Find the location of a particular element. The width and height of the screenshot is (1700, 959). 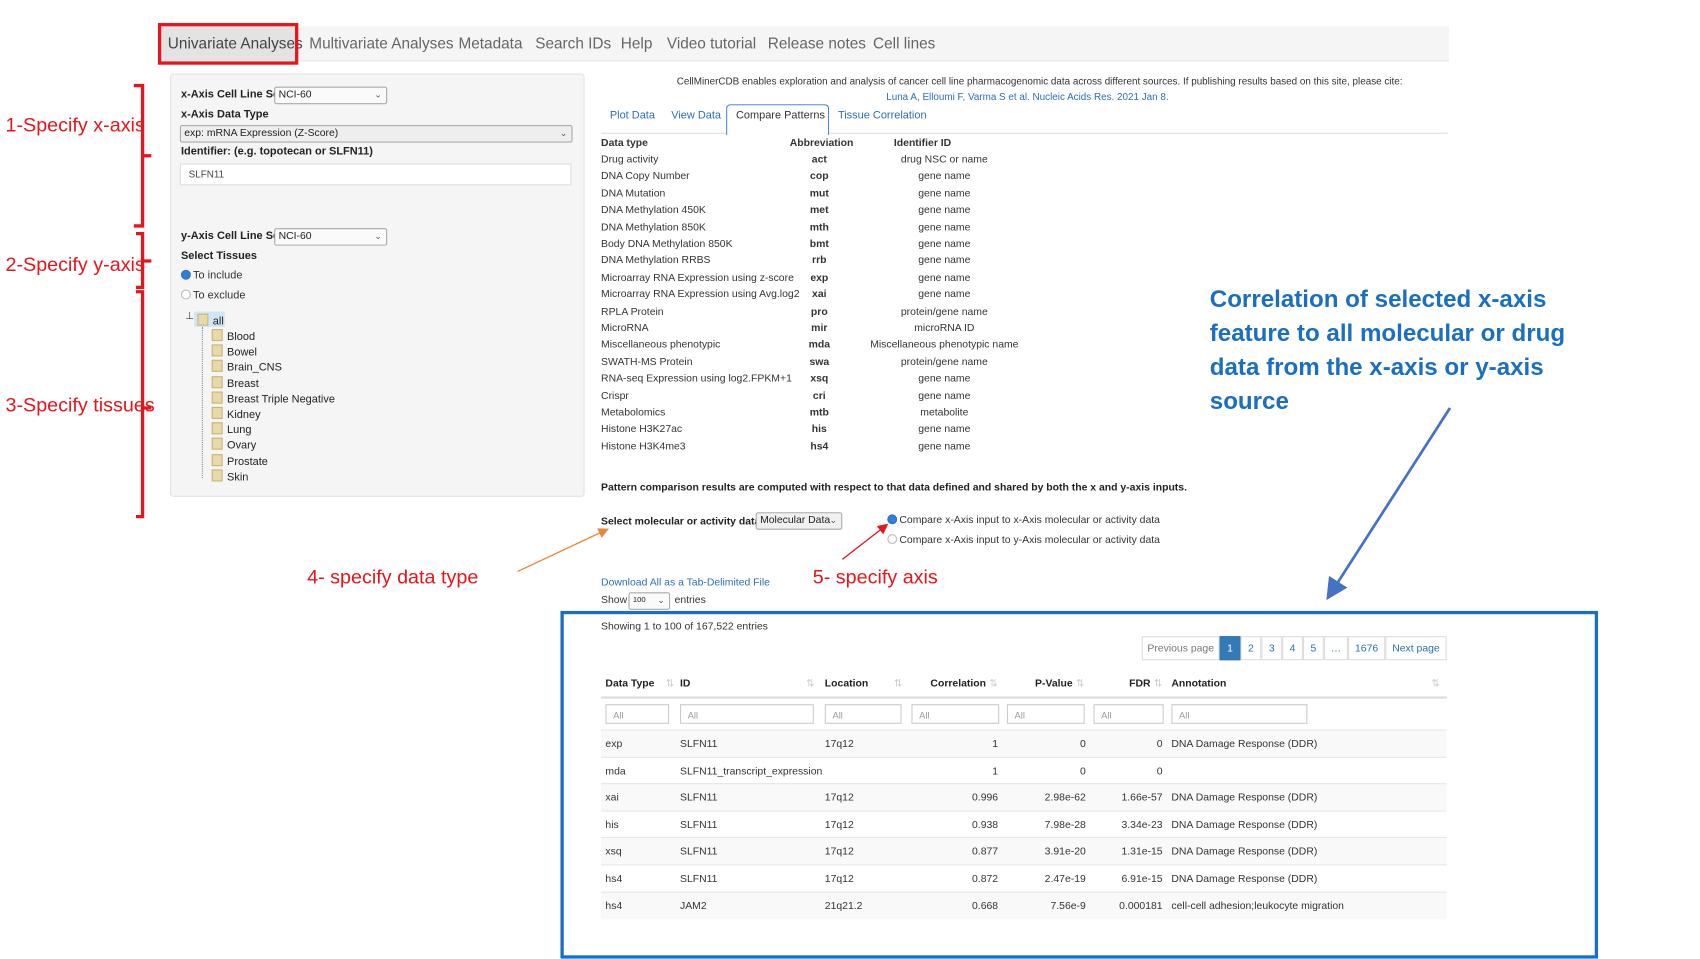

tissue-item: Lung is located at coordinates (231, 429).